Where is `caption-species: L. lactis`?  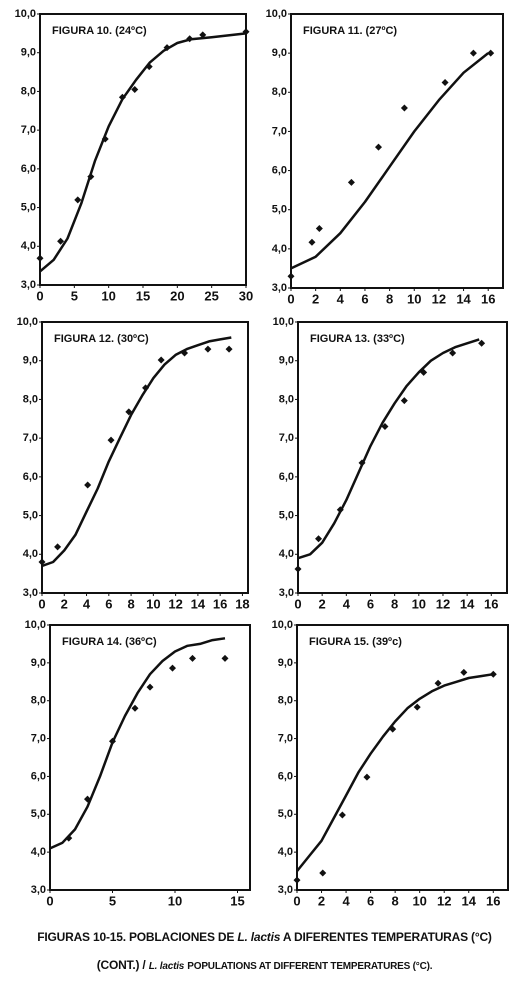 caption-species: L. lactis is located at coordinates (259, 937).